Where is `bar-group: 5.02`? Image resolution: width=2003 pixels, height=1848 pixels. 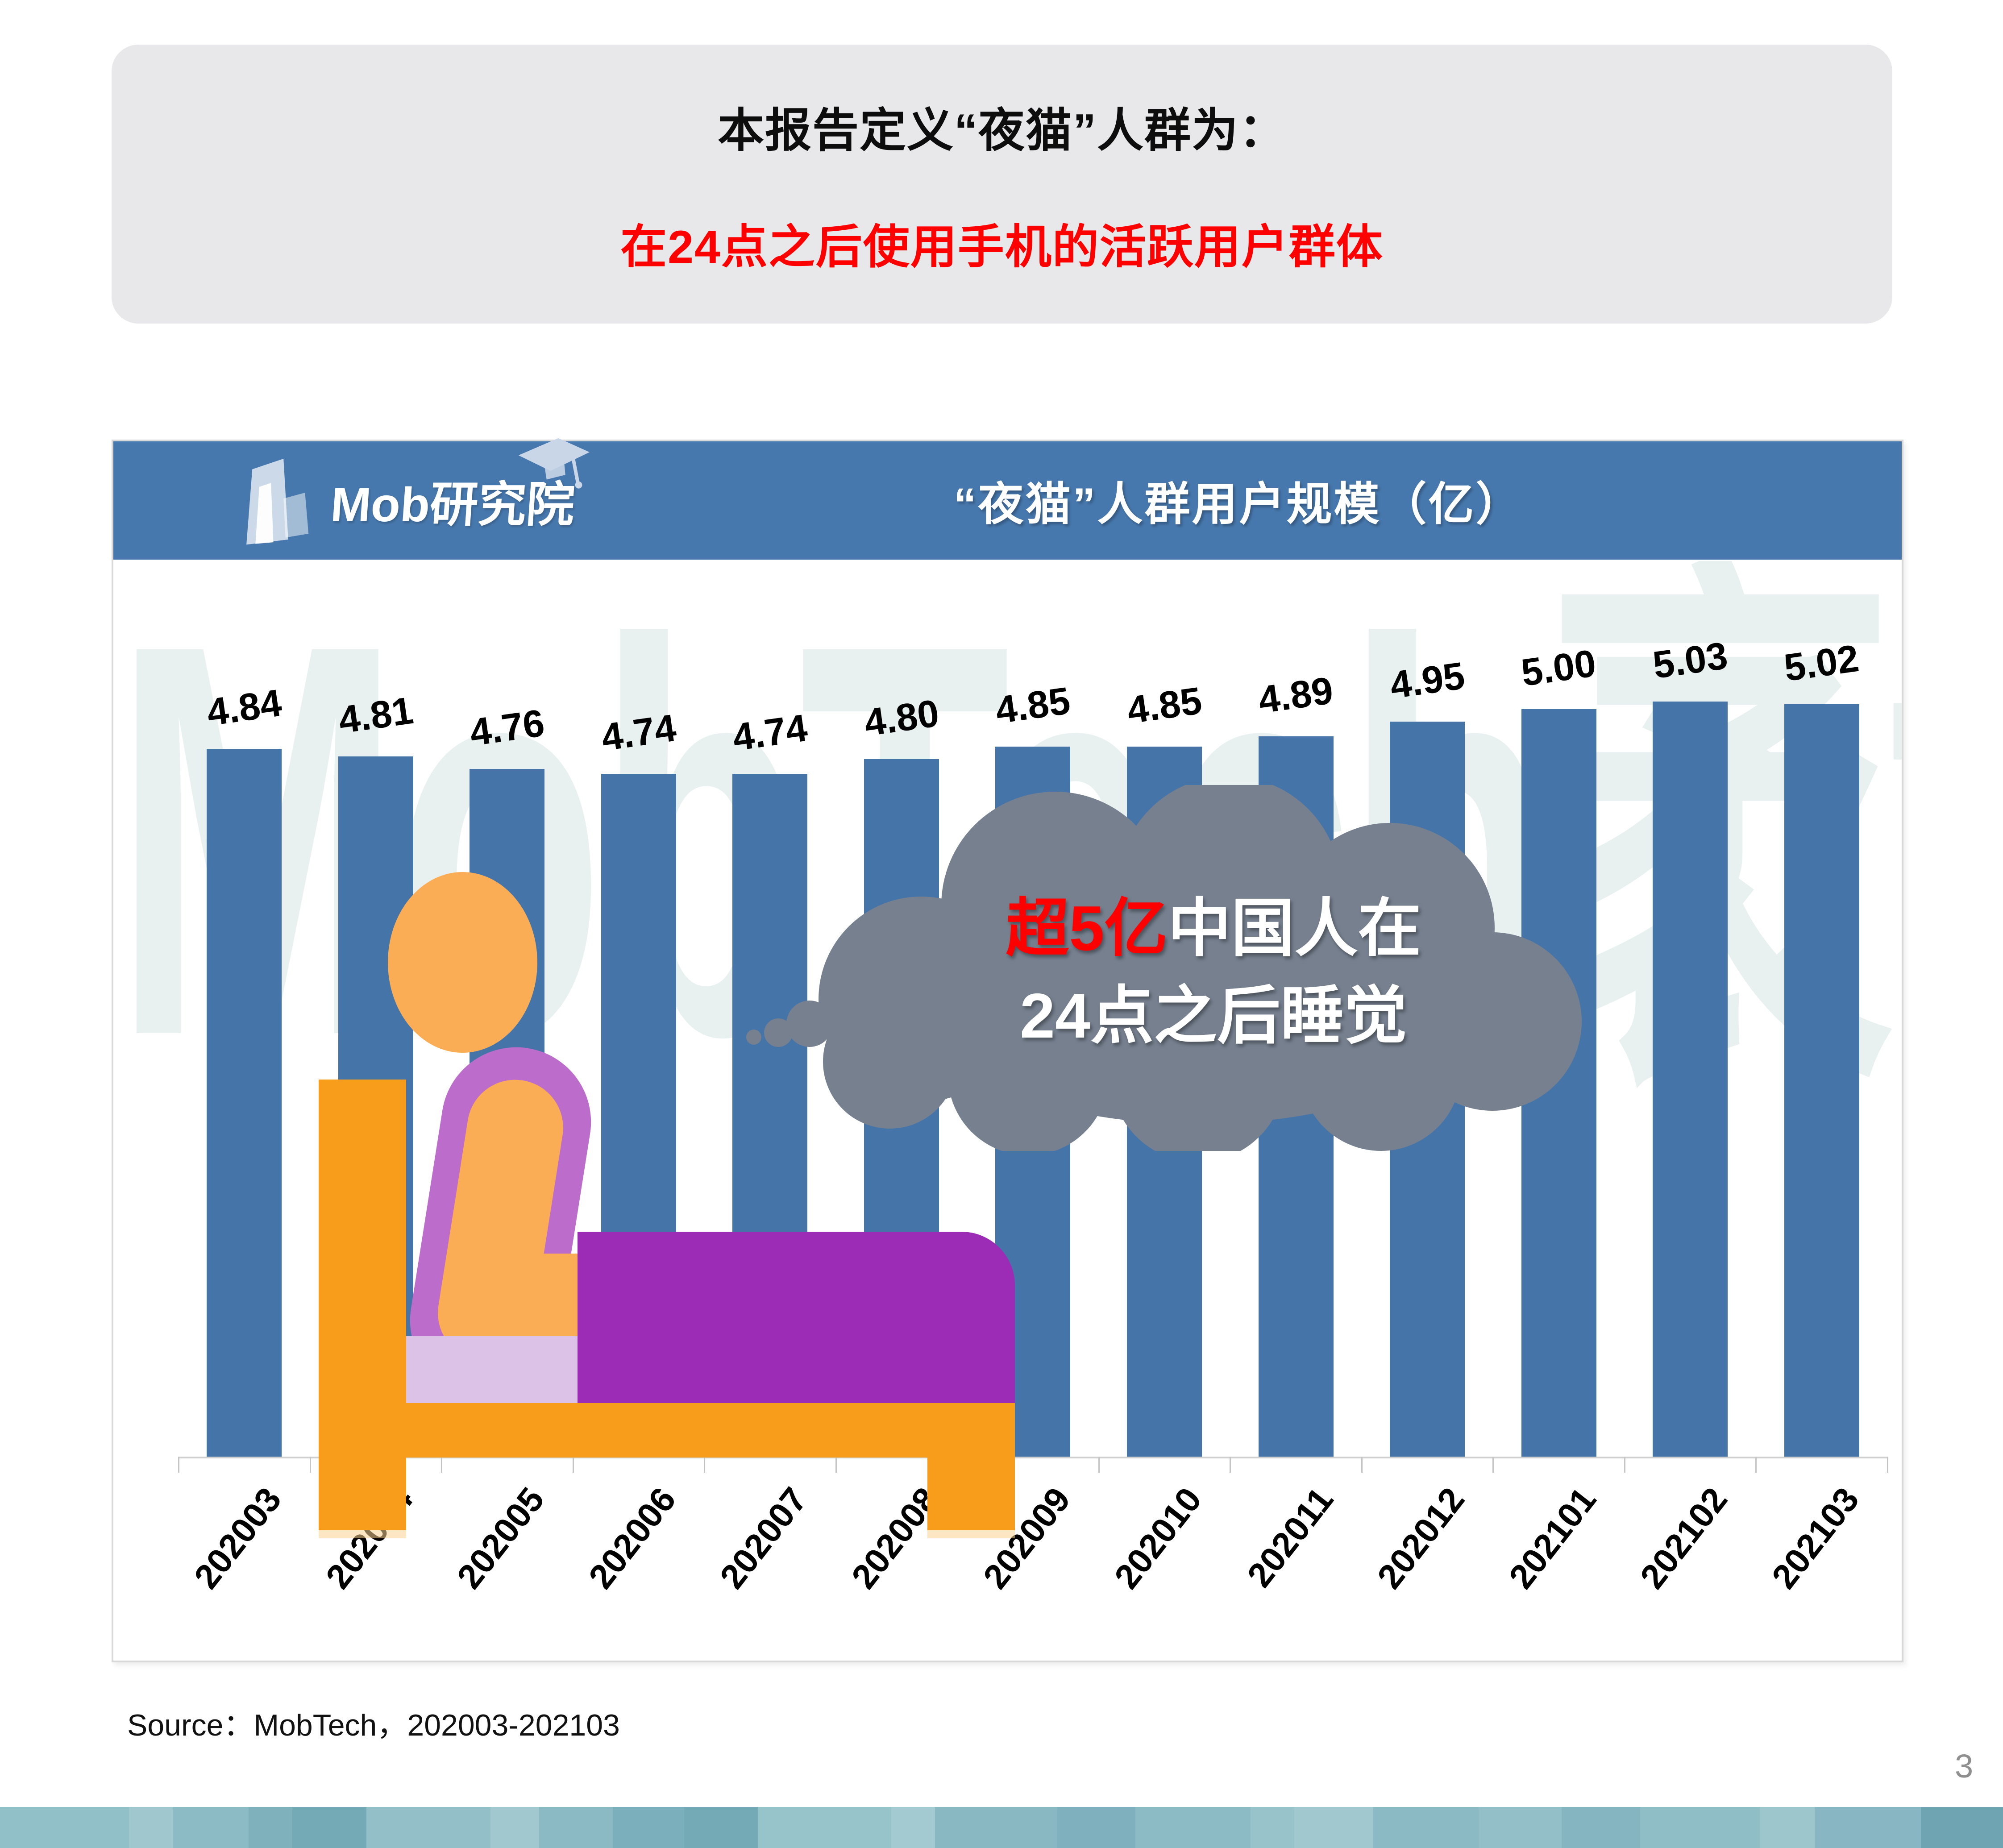 bar-group: 5.02 is located at coordinates (1821, 1008).